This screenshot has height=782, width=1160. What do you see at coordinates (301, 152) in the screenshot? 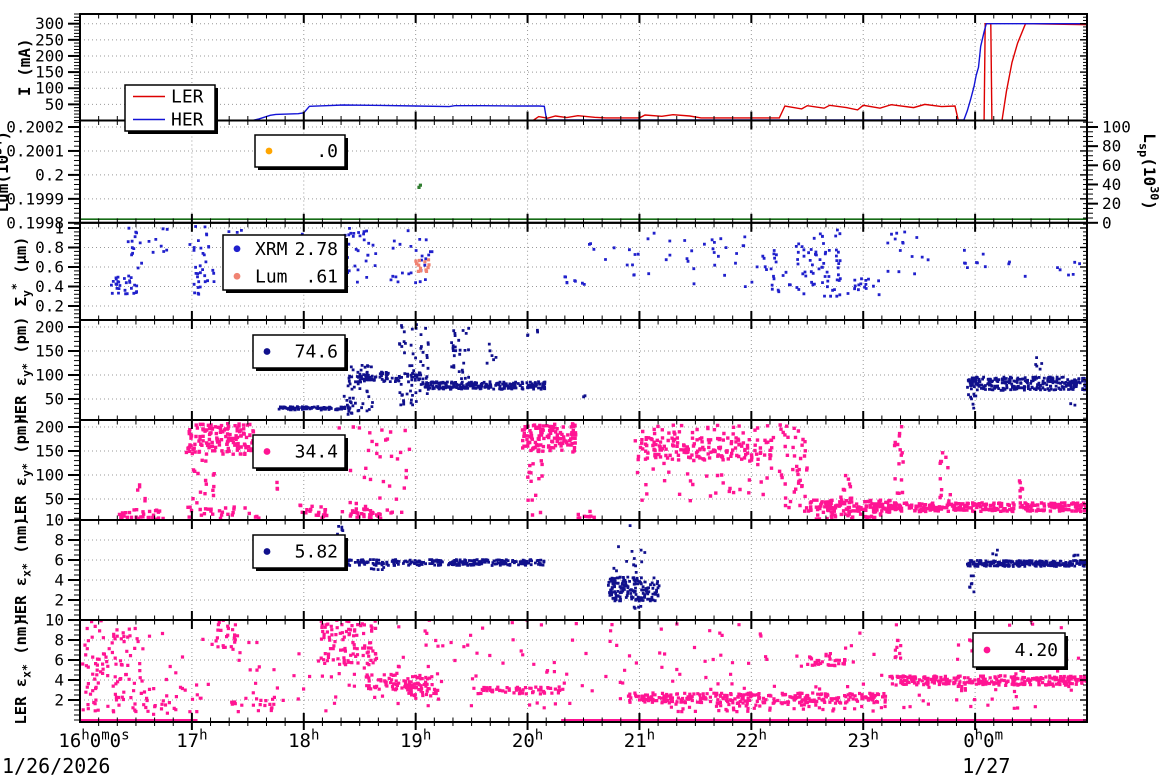
I see `legend-luminosity: .0` at bounding box center [301, 152].